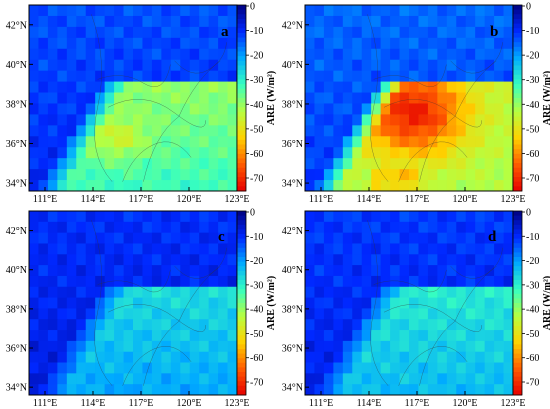 The width and height of the screenshot is (550, 409). Describe the element at coordinates (417, 199) in the screenshot. I see `lon-tick-label: 117°E` at that location.